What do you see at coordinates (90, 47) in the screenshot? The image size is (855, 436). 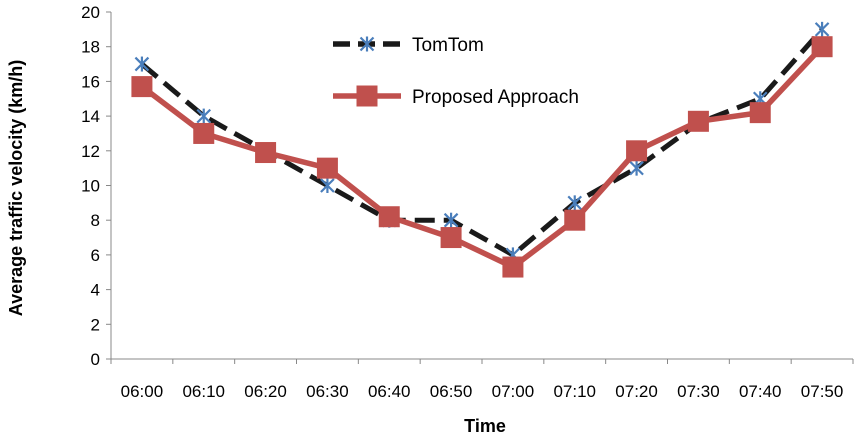 I see `y-tick-label: 18` at bounding box center [90, 47].